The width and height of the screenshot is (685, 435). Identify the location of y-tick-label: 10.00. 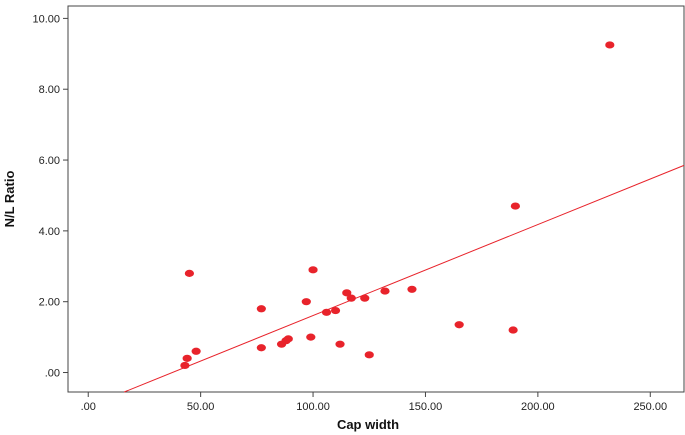
(46, 19).